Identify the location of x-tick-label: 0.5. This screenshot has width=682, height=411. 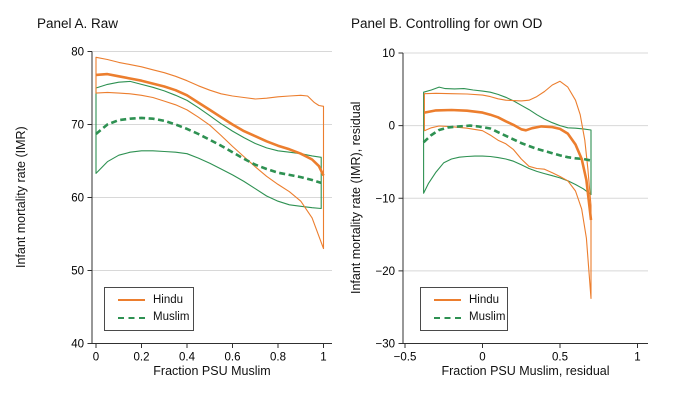
(560, 358).